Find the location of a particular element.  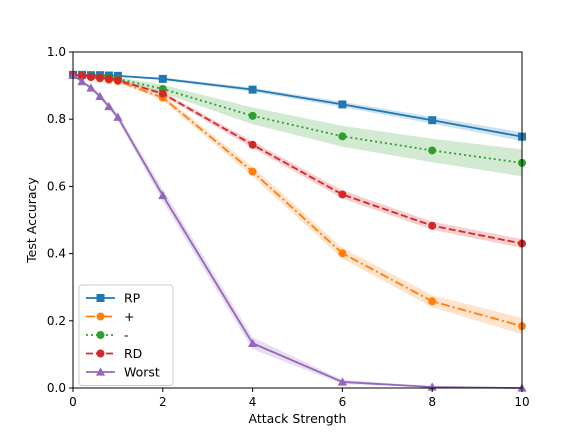

legend-box is located at coordinates (126, 335).